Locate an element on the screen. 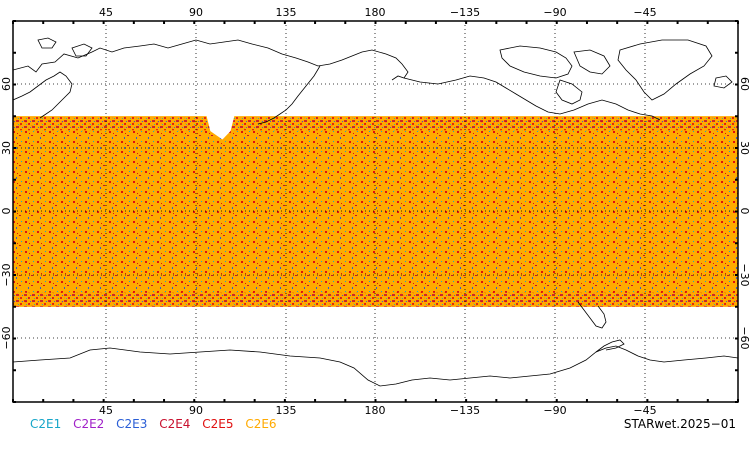 The width and height of the screenshot is (750, 450). bottom-lon-label: −90 is located at coordinates (554, 410).